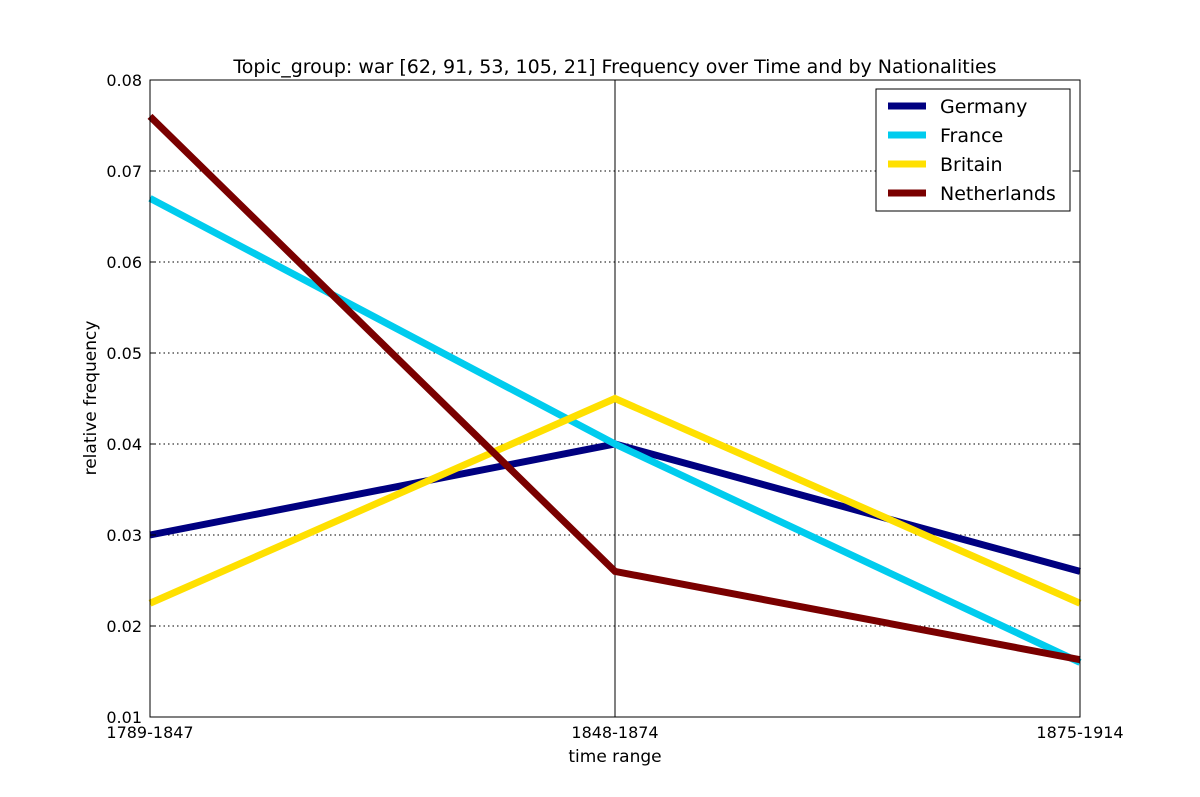 This screenshot has height=797, width=1200. Describe the element at coordinates (124, 262) in the screenshot. I see `y-tick-label: 0.06` at that location.